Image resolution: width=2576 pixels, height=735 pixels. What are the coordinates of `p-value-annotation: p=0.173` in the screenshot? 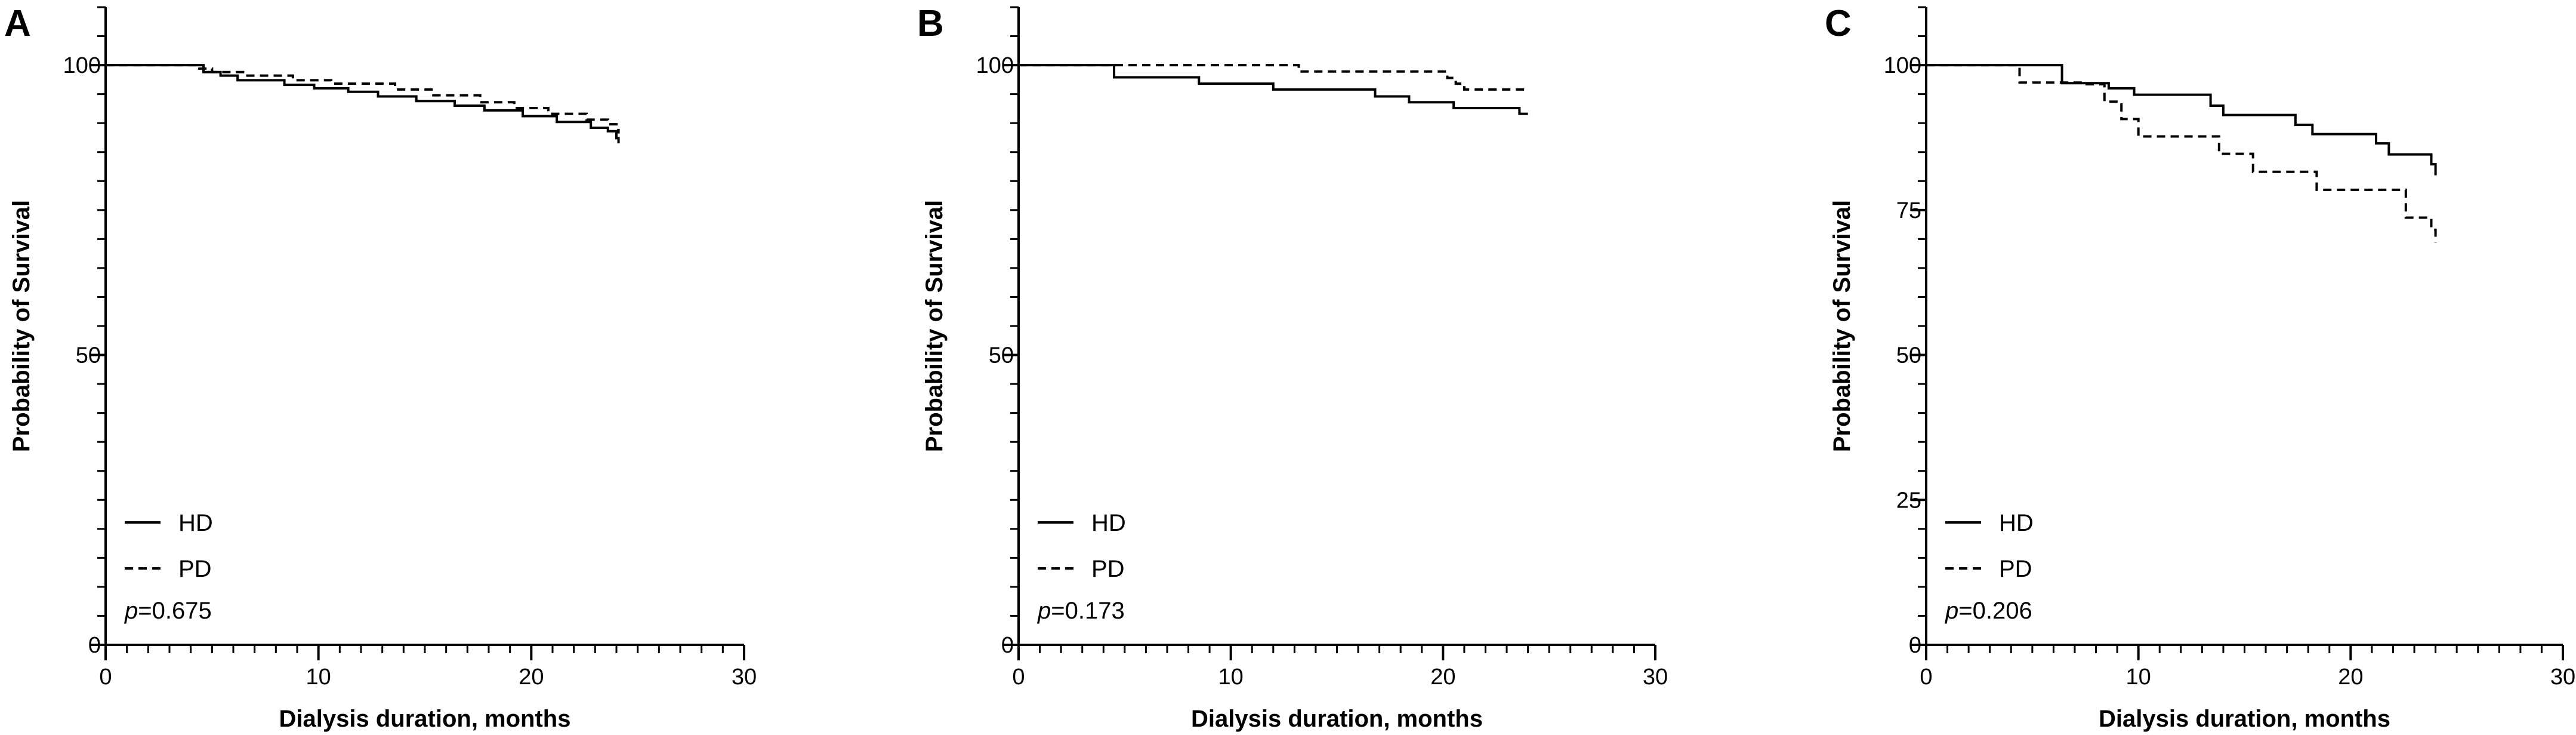 It's located at (1081, 611).